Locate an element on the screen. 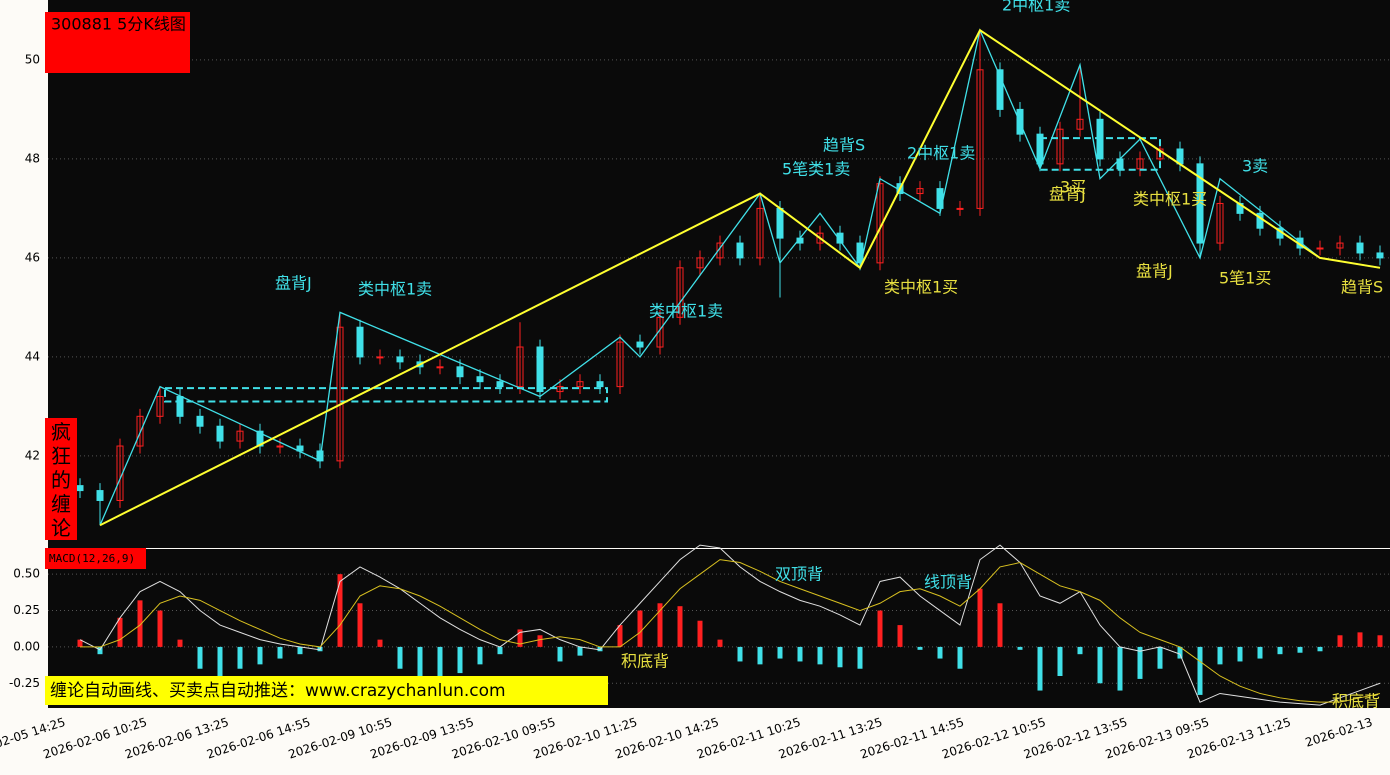  y-tick-label: -0.25 is located at coordinates (24, 683).